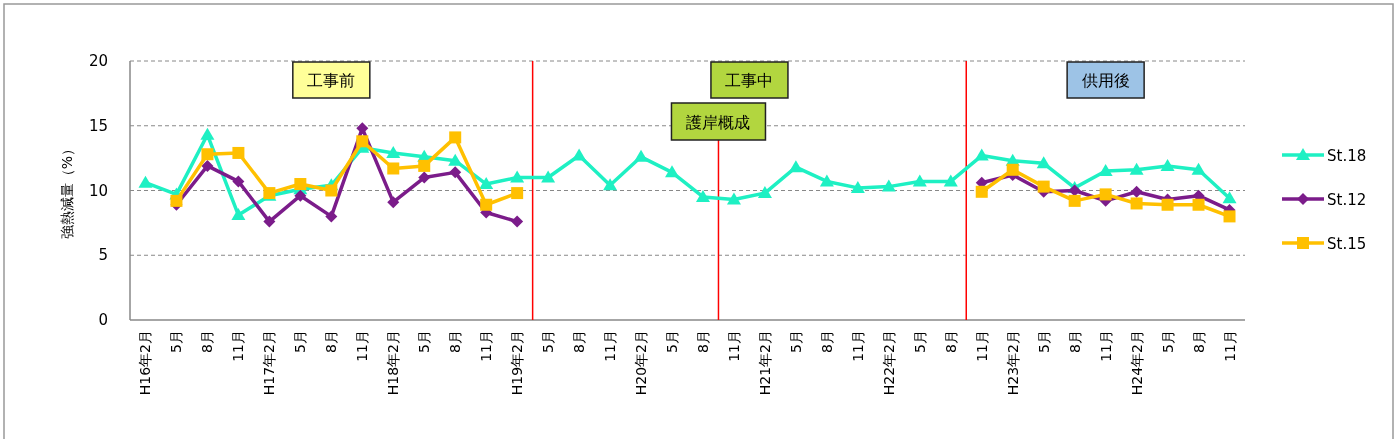 Image resolution: width=1399 pixels, height=439 pixels. What do you see at coordinates (1347, 244) in the screenshot?
I see `legend-label: St.15` at bounding box center [1347, 244].